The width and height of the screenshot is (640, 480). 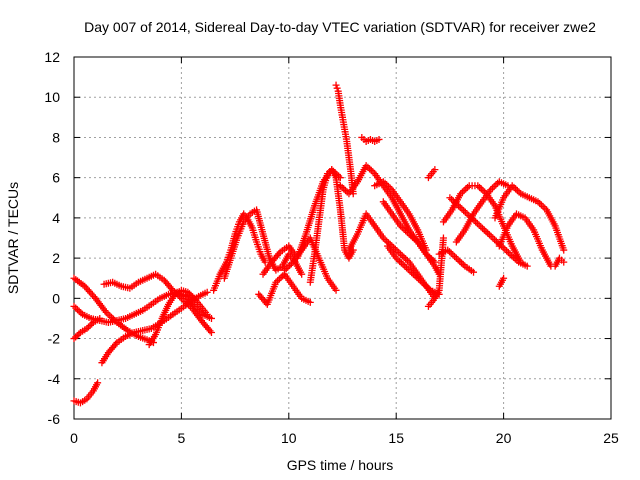 I want to click on y-tick-label: 4, so click(x=56, y=218).